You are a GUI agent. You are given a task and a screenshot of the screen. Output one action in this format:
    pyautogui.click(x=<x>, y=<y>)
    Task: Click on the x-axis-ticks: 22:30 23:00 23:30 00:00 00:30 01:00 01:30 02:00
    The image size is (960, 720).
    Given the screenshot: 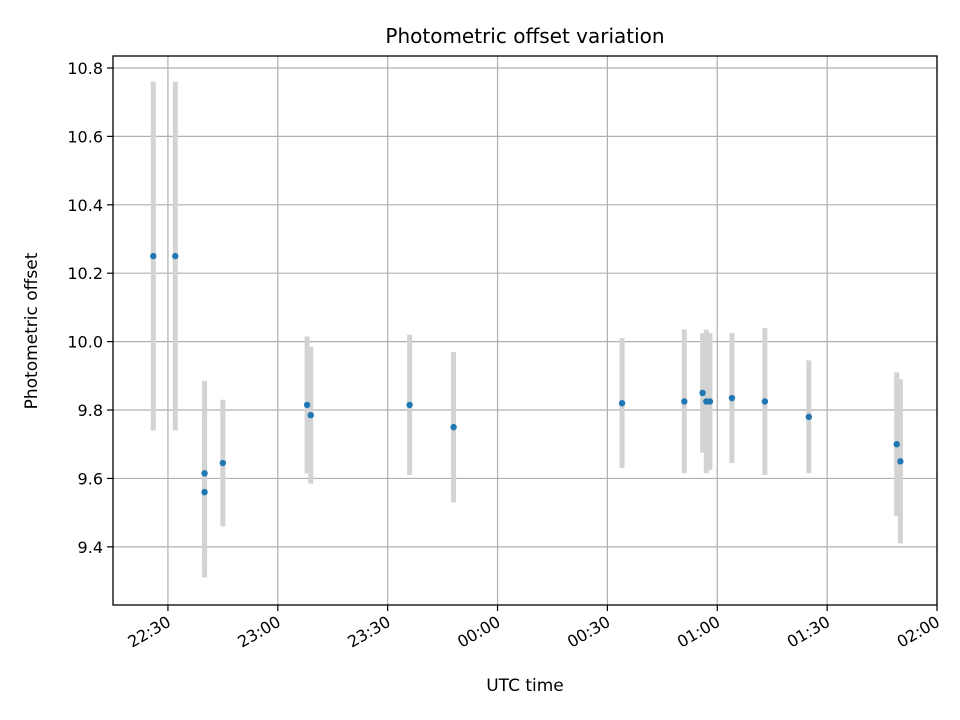 What is the action you would take?
    pyautogui.click(x=534, y=628)
    